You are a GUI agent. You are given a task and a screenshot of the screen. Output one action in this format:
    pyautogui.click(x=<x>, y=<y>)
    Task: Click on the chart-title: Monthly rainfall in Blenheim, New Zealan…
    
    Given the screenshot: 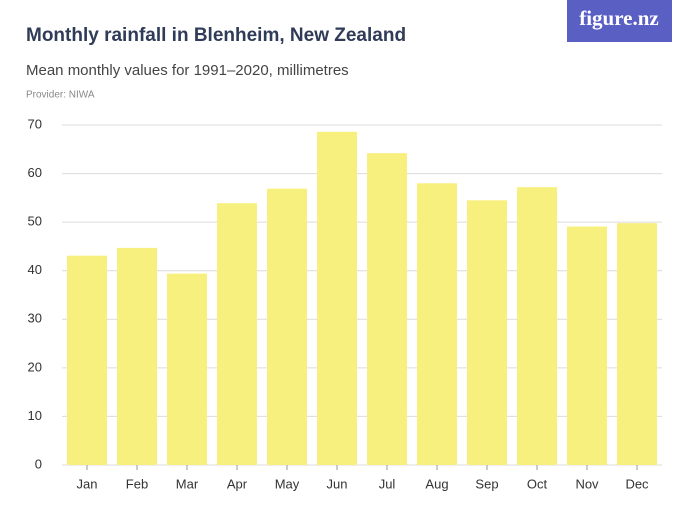 What is the action you would take?
    pyautogui.click(x=216, y=35)
    